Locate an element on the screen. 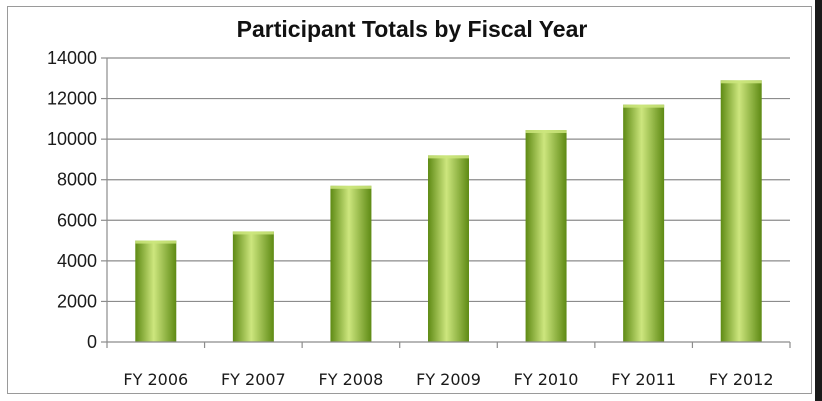 This screenshot has height=401, width=822. y-tick-label: 10000 is located at coordinates (72, 139).